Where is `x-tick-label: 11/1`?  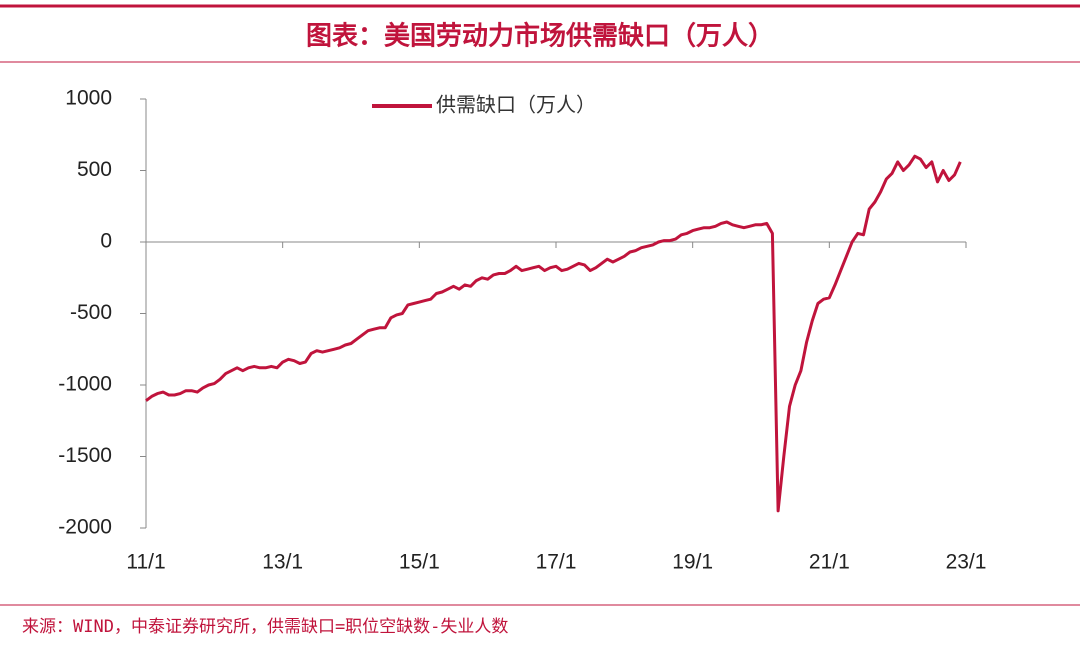 x-tick-label: 11/1 is located at coordinates (145, 562).